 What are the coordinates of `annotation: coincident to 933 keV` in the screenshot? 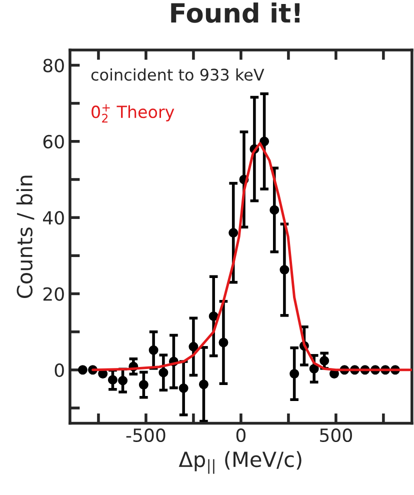 It's located at (177, 74).